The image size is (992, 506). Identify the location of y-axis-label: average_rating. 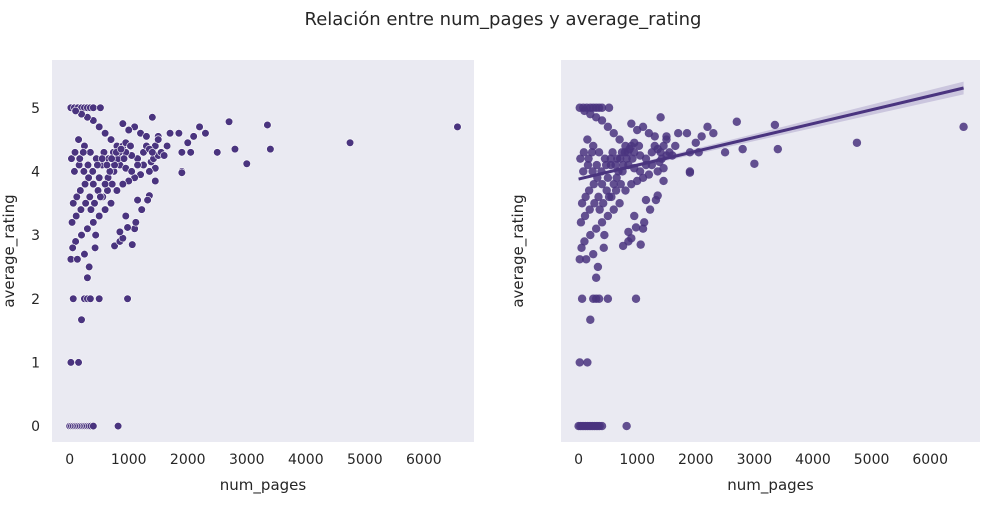
(518, 250).